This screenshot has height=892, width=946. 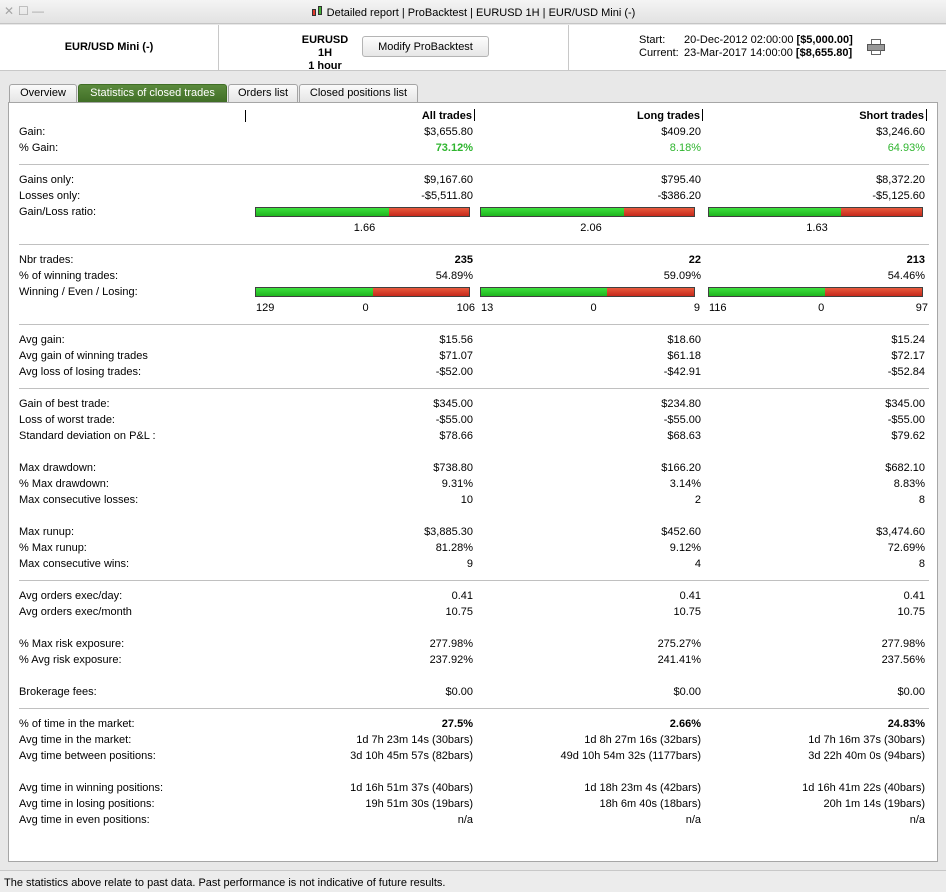 I want to click on ratio-value-all: 1.66, so click(x=364, y=228).